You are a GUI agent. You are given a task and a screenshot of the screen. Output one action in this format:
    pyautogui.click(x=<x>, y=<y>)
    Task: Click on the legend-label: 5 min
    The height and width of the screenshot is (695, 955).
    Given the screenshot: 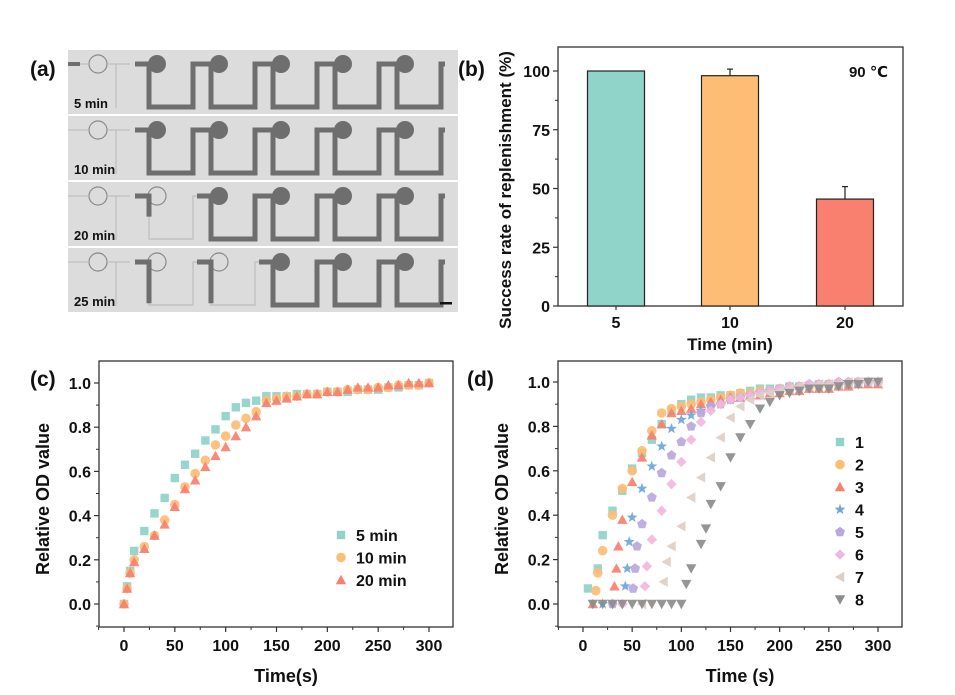 What is the action you would take?
    pyautogui.click(x=377, y=536)
    